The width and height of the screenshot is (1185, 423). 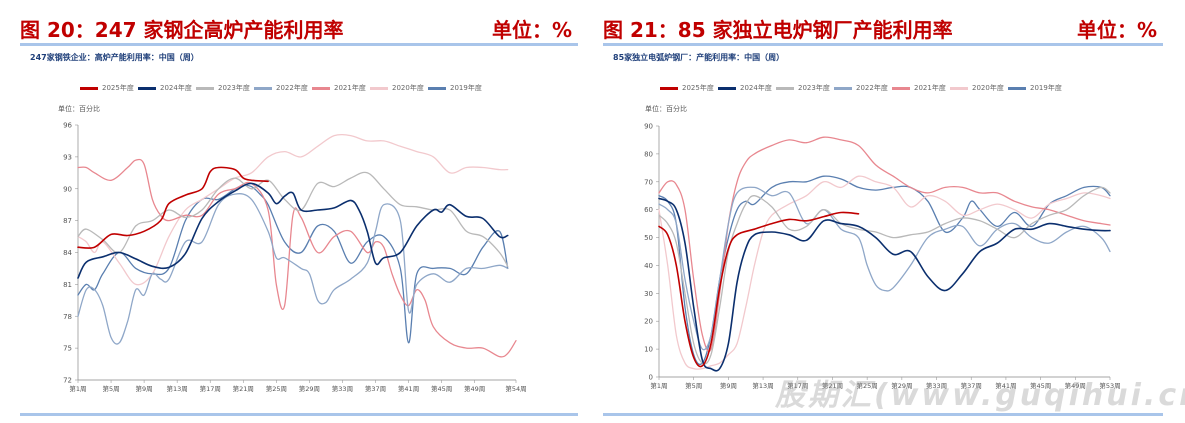 What do you see at coordinates (883, 414) in the screenshot?
I see `right-bottom-rule` at bounding box center [883, 414].